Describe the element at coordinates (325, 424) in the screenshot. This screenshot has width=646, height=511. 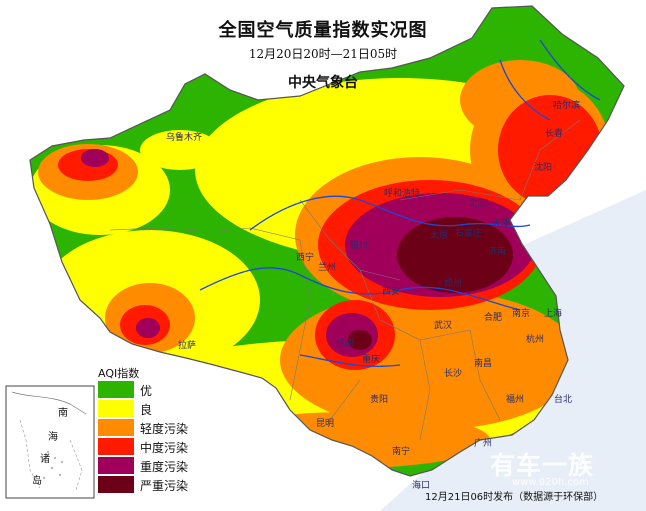
I see `city-label: 昆明` at that location.